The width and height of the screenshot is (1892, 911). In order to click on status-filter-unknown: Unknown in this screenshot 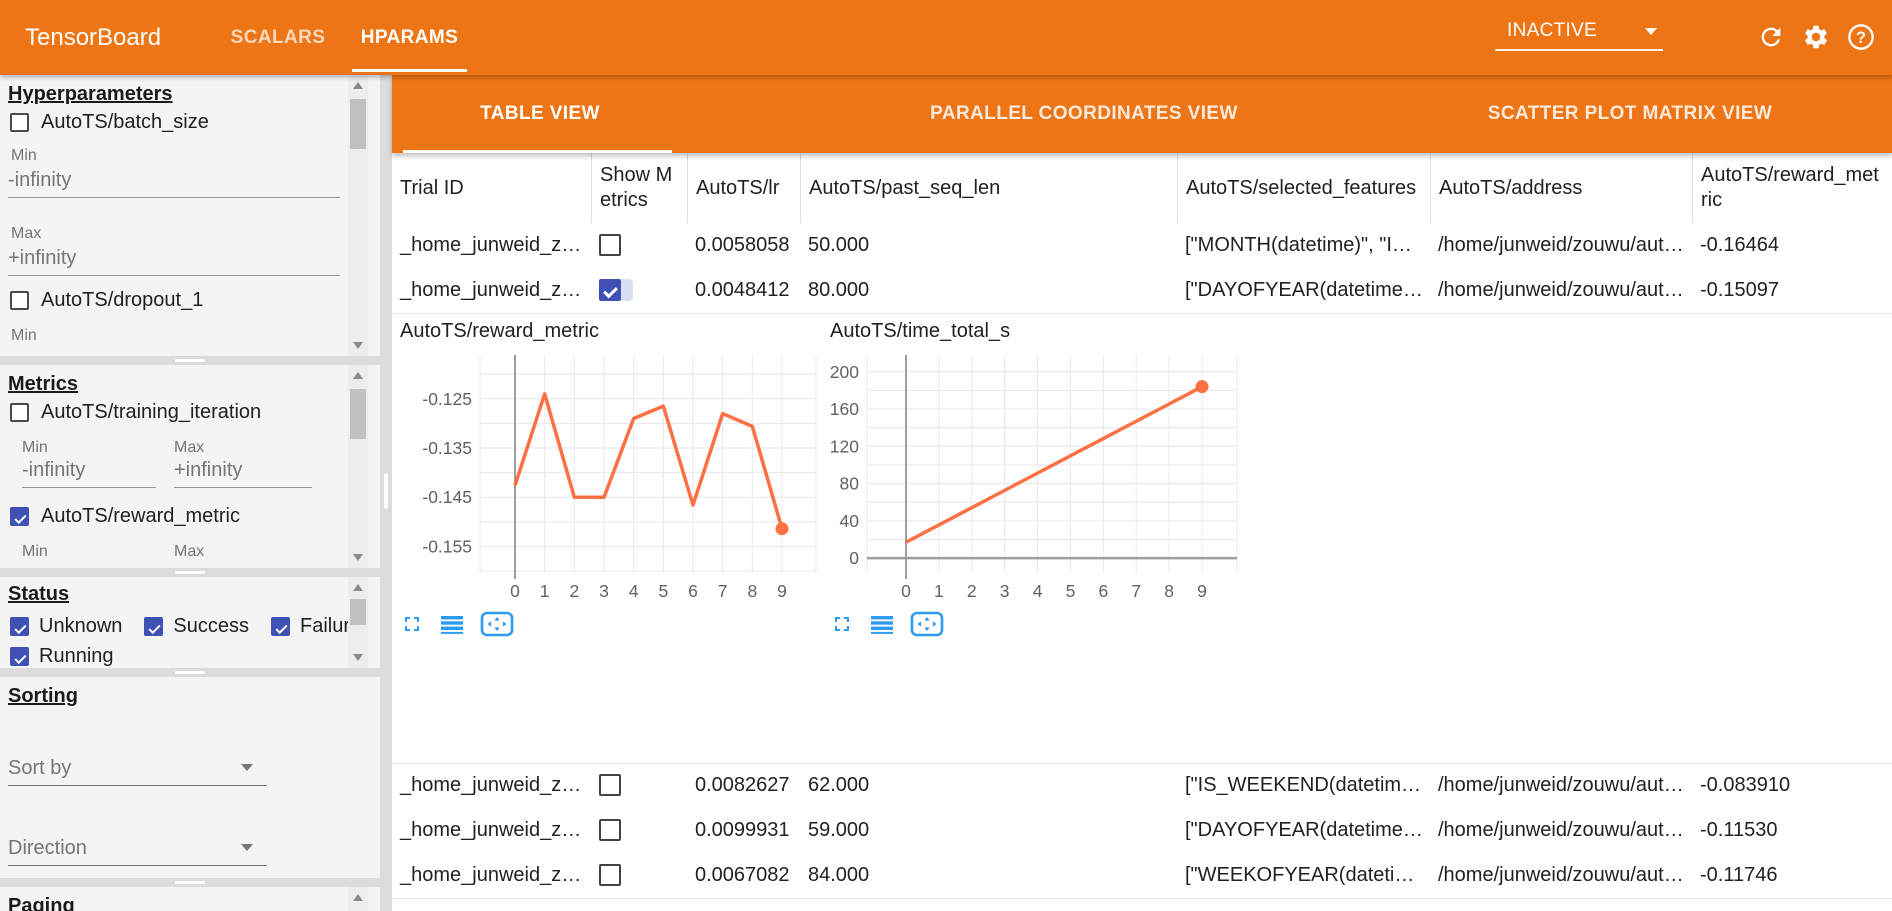, I will do `click(66, 626)`.